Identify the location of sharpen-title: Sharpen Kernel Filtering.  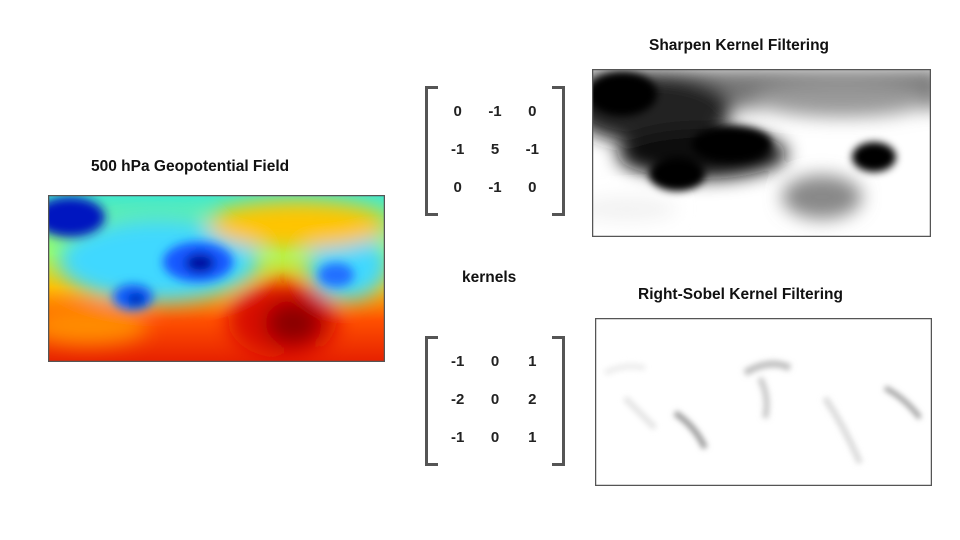
(739, 45).